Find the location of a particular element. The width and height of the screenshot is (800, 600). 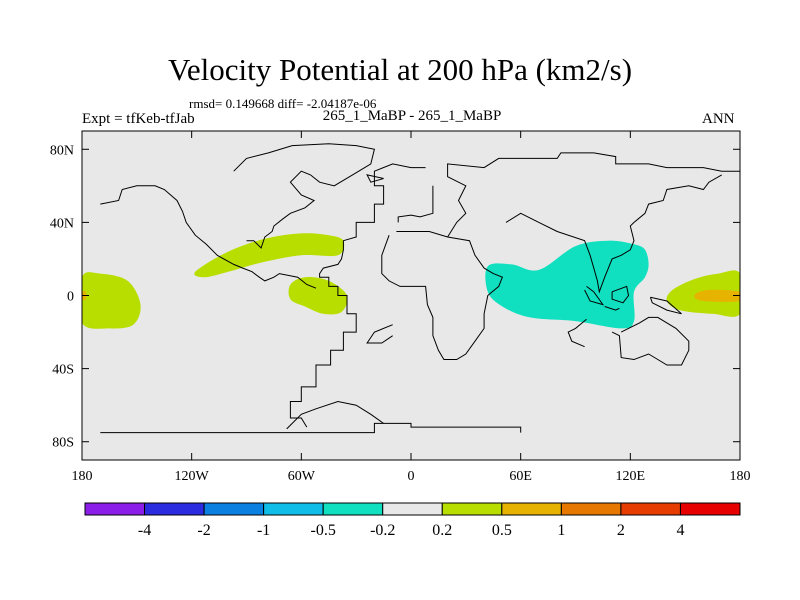

colorbar-label: -0.5 is located at coordinates (323, 530).